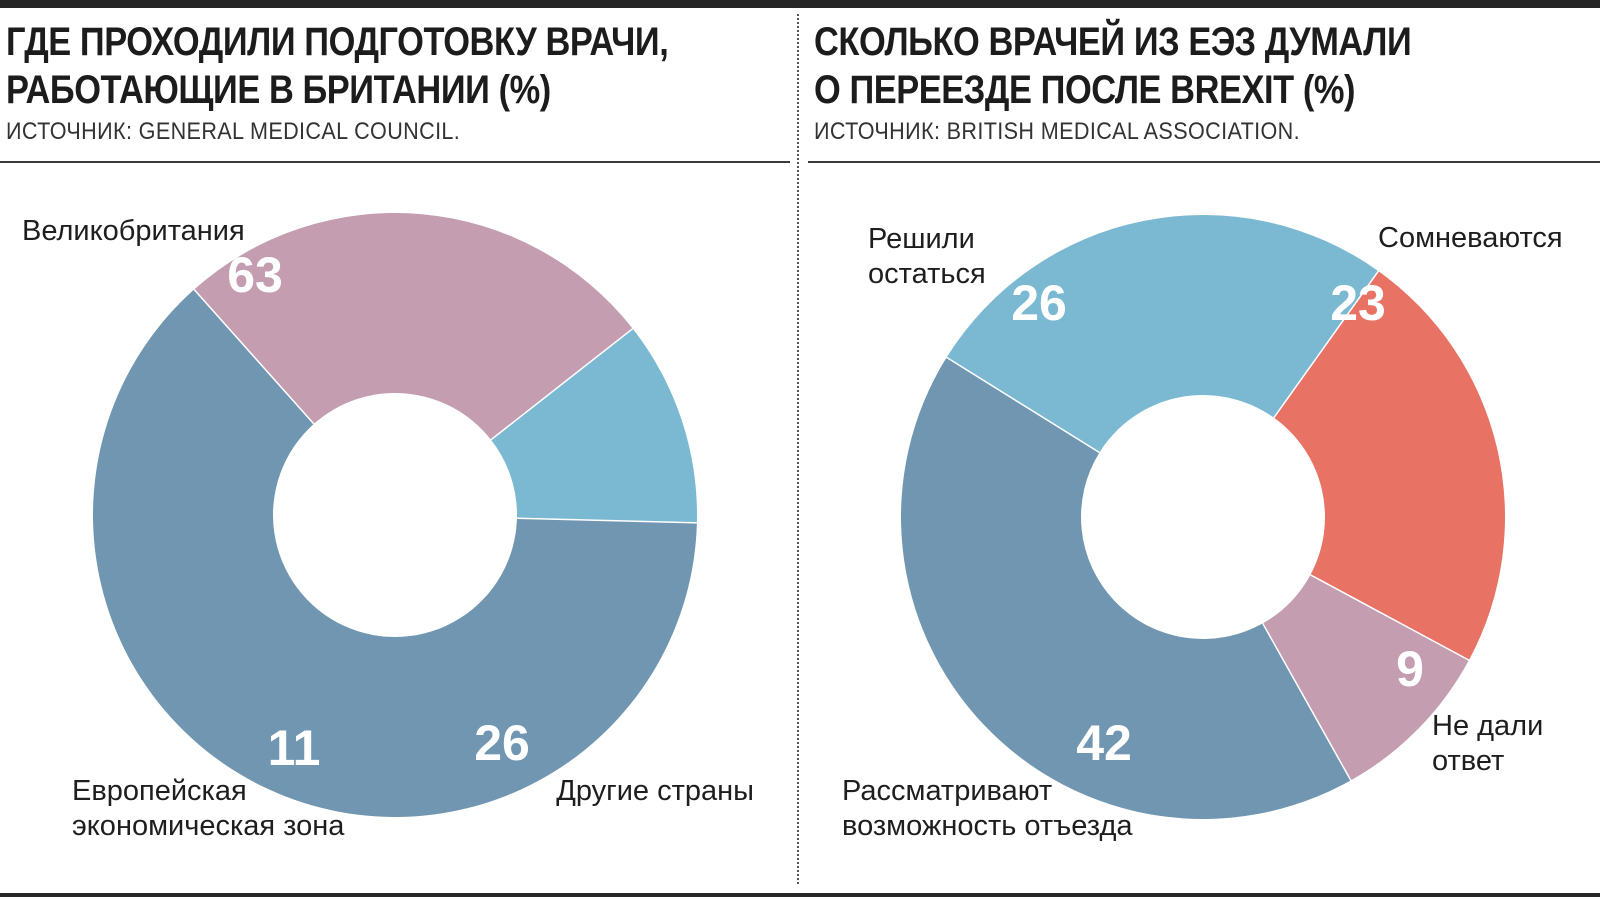  What do you see at coordinates (927, 256) in the screenshot?
I see `chart2-category-label: Решили остаться` at bounding box center [927, 256].